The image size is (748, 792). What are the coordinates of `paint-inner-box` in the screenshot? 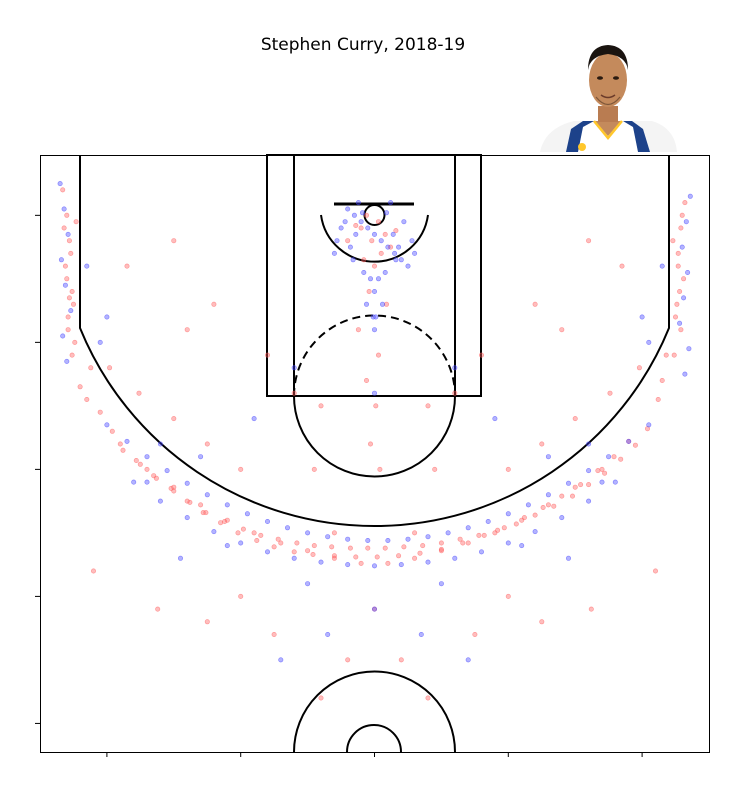 It's located at (374, 275).